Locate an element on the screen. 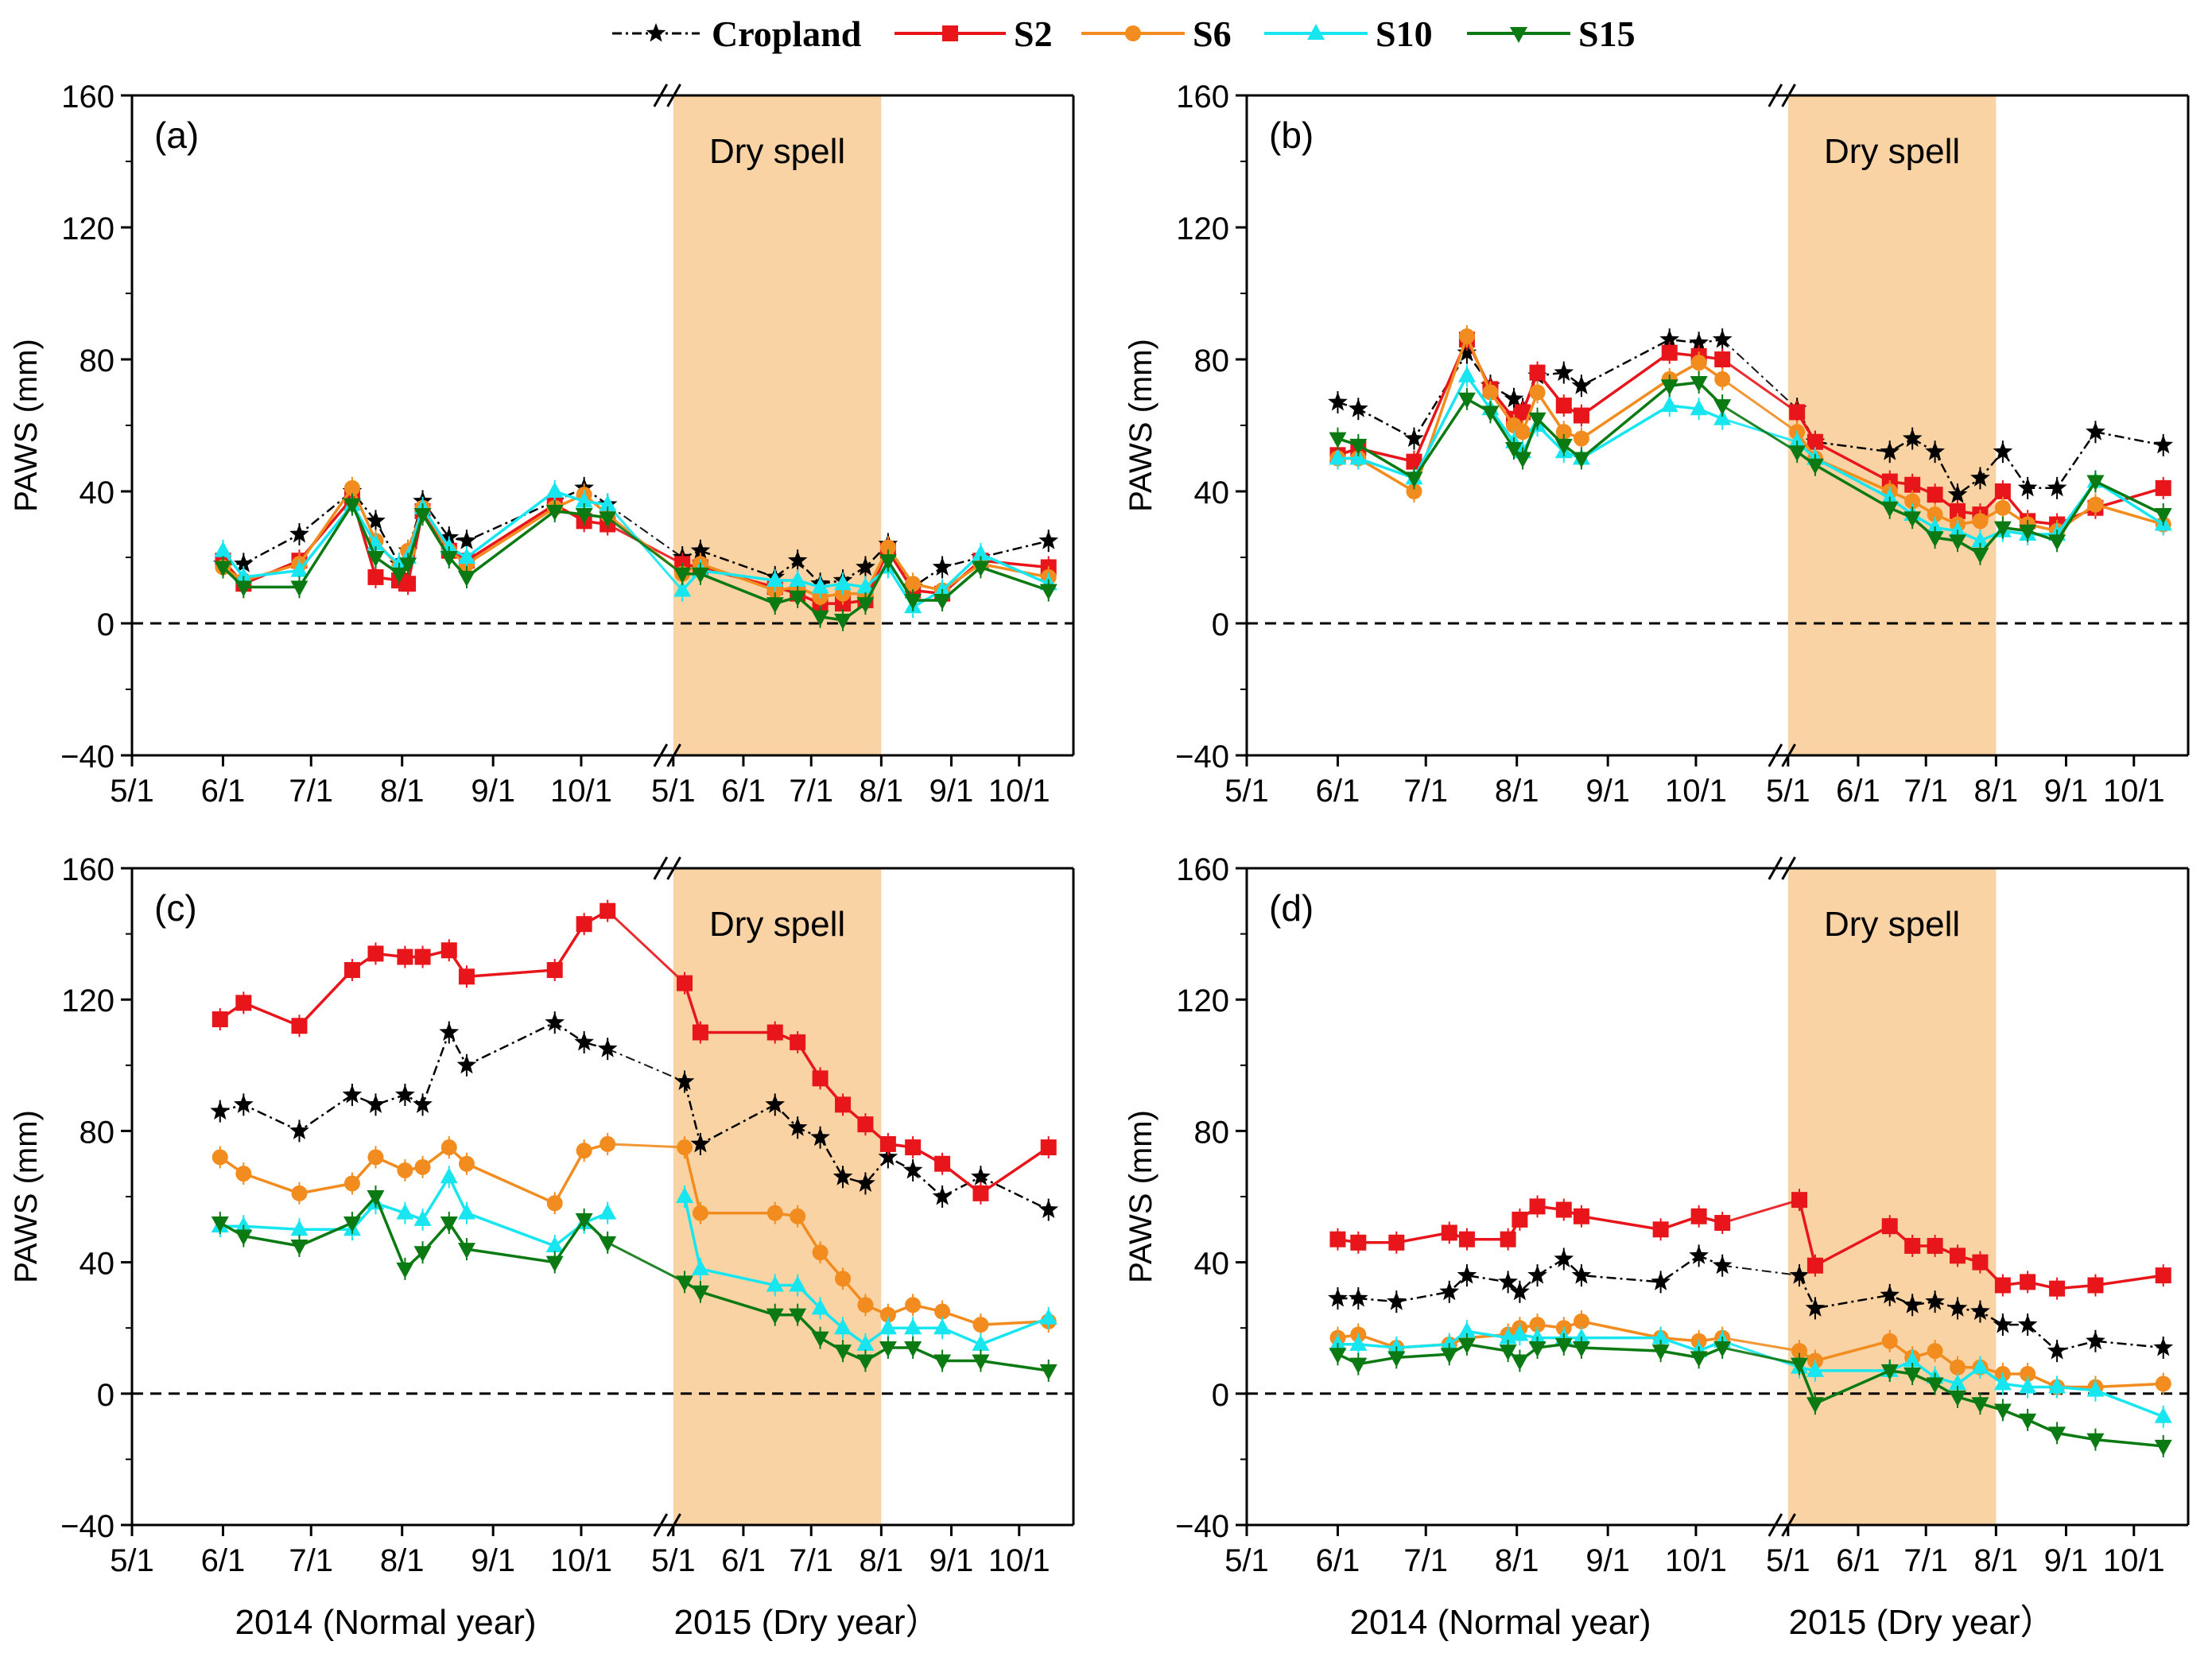  y-tick-label: 0 is located at coordinates (105, 1395).